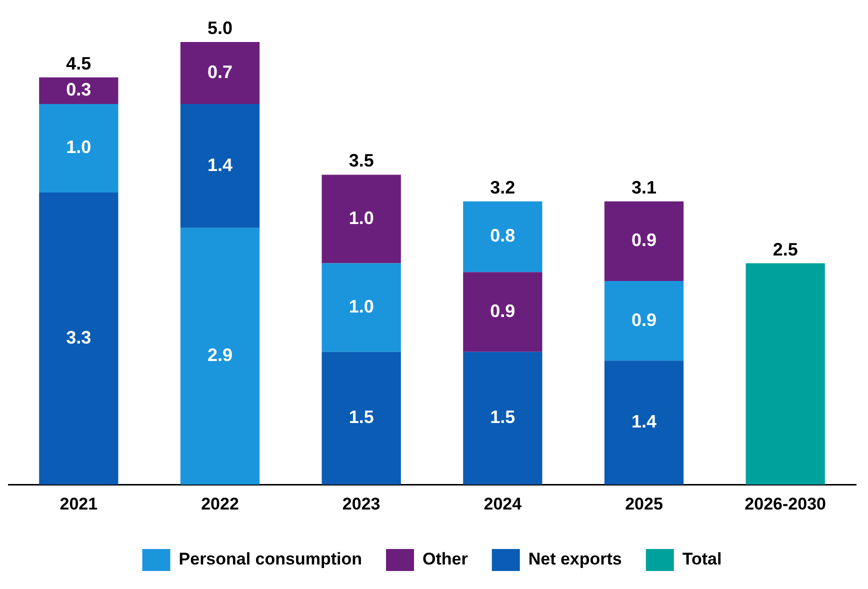  I want to click on data-label: 0.8, so click(503, 236).